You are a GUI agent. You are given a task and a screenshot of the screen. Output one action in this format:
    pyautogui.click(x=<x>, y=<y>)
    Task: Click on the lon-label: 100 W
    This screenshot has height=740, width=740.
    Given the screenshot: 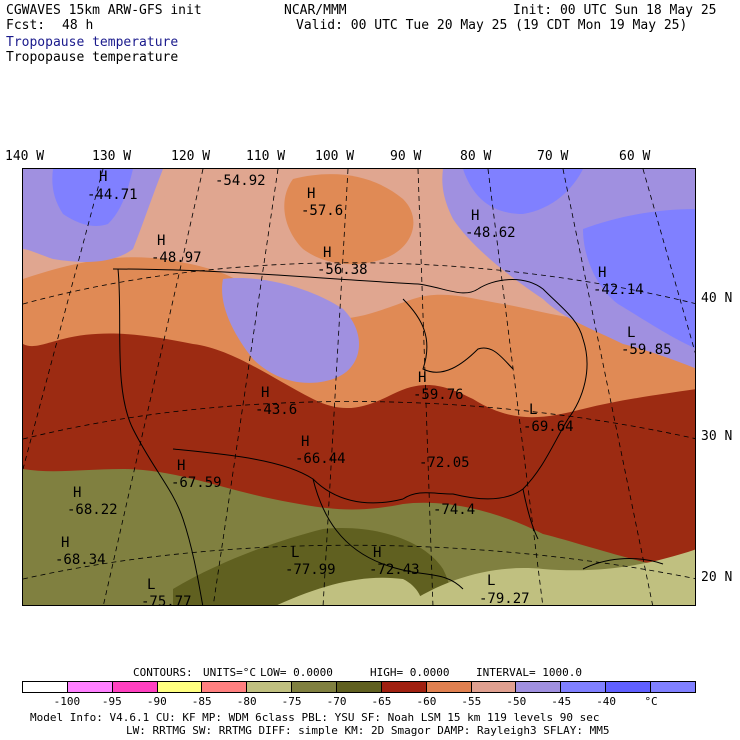 What is the action you would take?
    pyautogui.click(x=335, y=156)
    